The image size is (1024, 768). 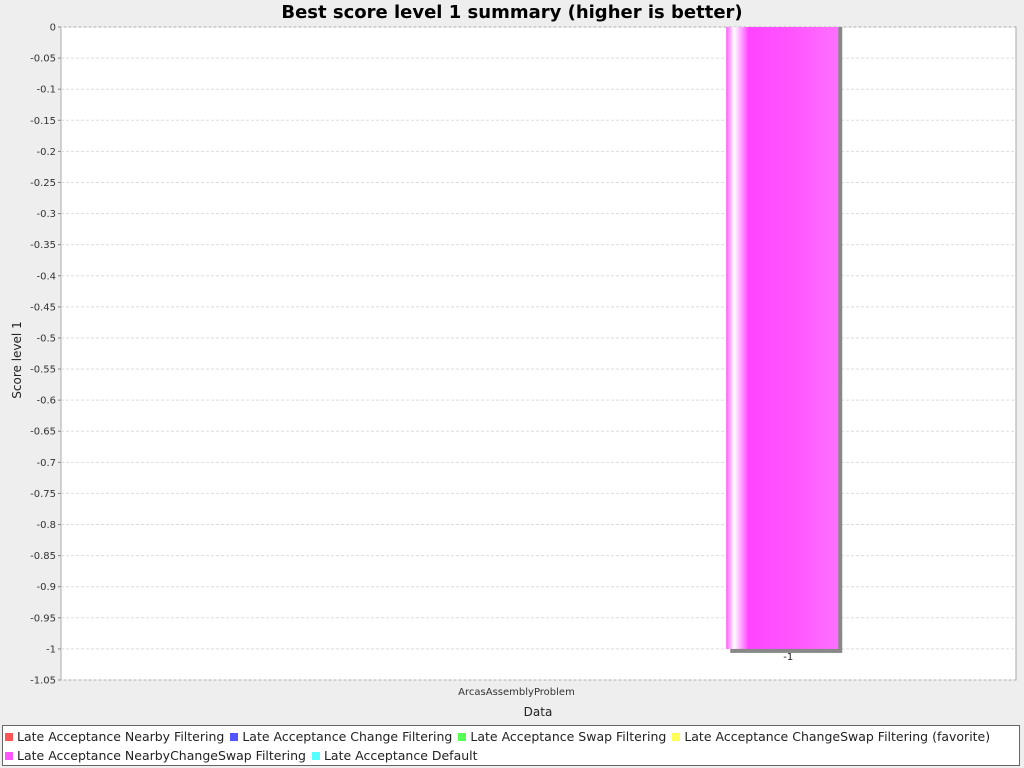 What do you see at coordinates (53, 28) in the screenshot?
I see `y-tick-label: 0` at bounding box center [53, 28].